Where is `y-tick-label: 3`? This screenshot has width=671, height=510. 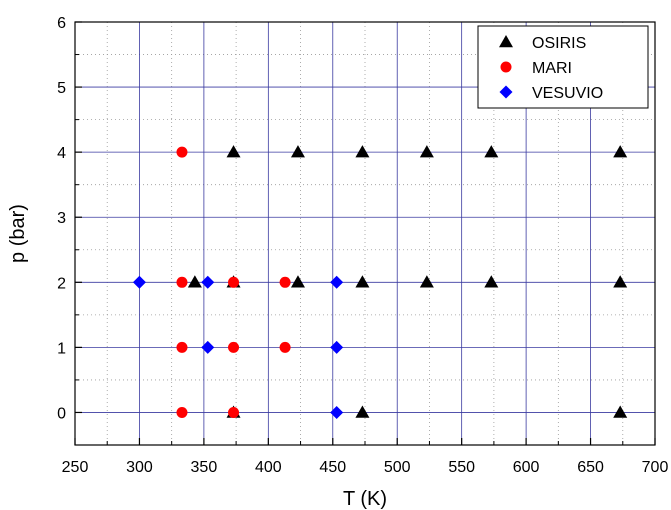 y-tick-label: 3 is located at coordinates (61, 218).